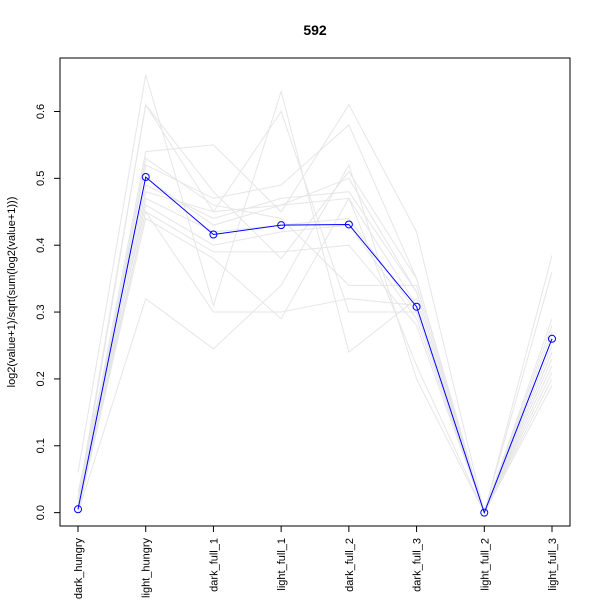 This screenshot has width=600, height=600. I want to click on x-tick-label: light_full_3, so click(553, 564).